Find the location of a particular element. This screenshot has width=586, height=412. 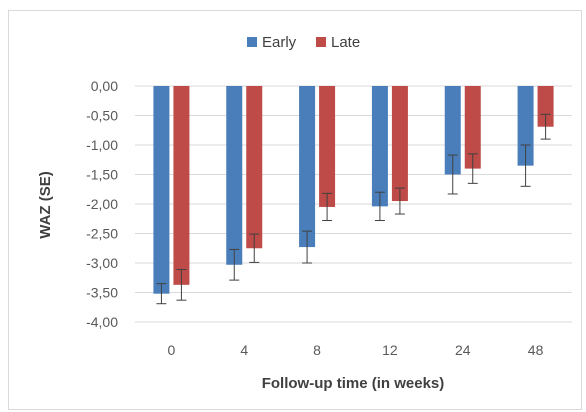

legend: Early Late is located at coordinates (303, 42).